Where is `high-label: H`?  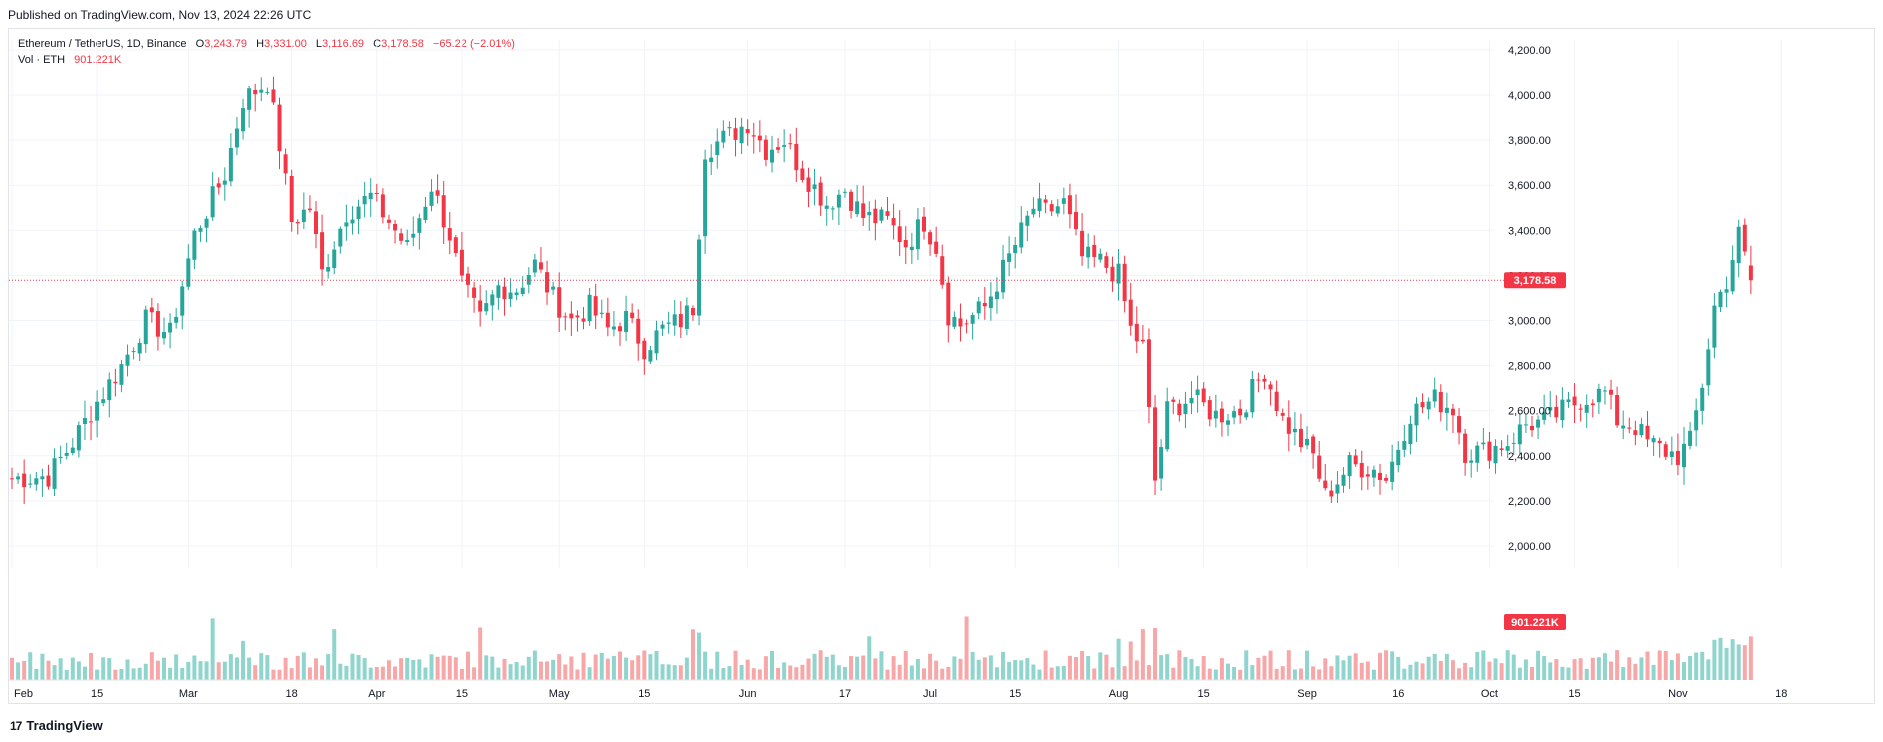
high-label: H is located at coordinates (260, 44).